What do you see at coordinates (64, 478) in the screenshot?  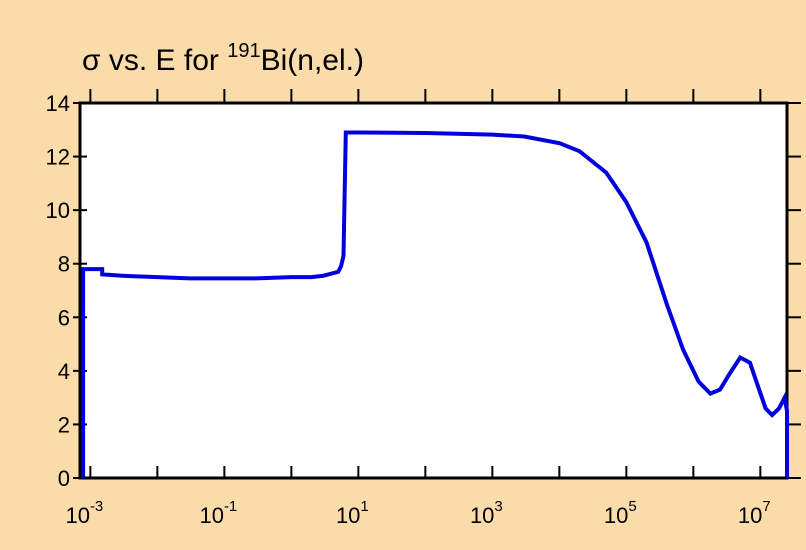 I see `y-tick-label: 0` at bounding box center [64, 478].